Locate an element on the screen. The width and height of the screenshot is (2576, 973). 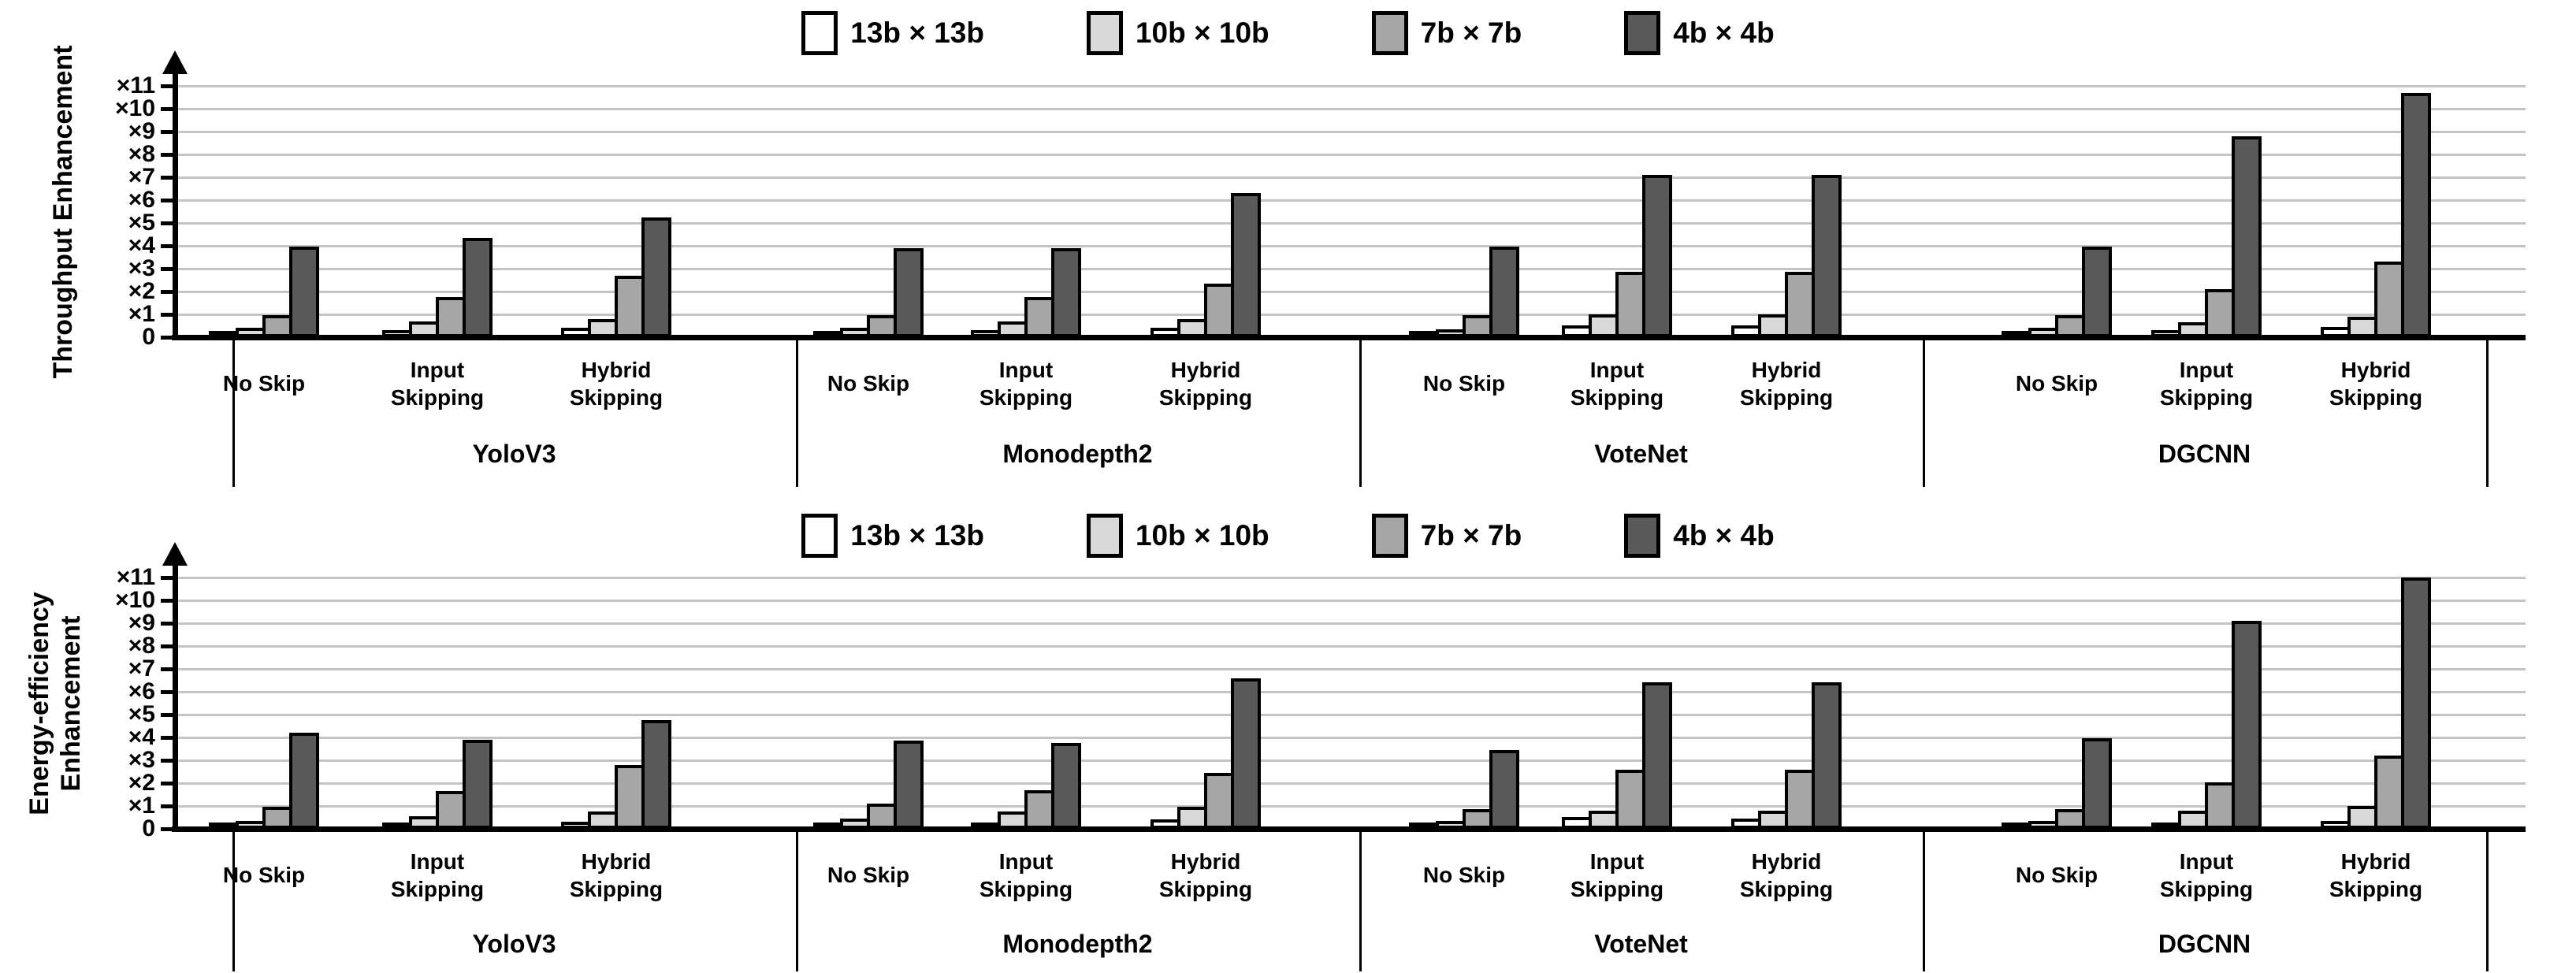
legend-label: 10b × 10b is located at coordinates (1202, 33).